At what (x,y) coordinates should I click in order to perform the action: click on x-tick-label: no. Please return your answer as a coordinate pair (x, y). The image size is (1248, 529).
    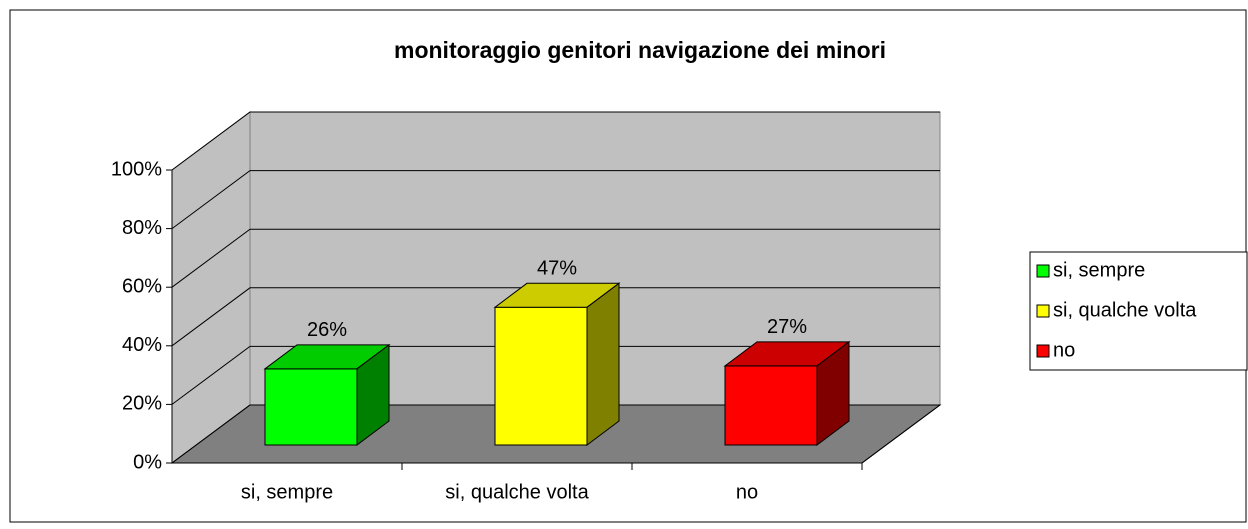
    Looking at the image, I should click on (747, 492).